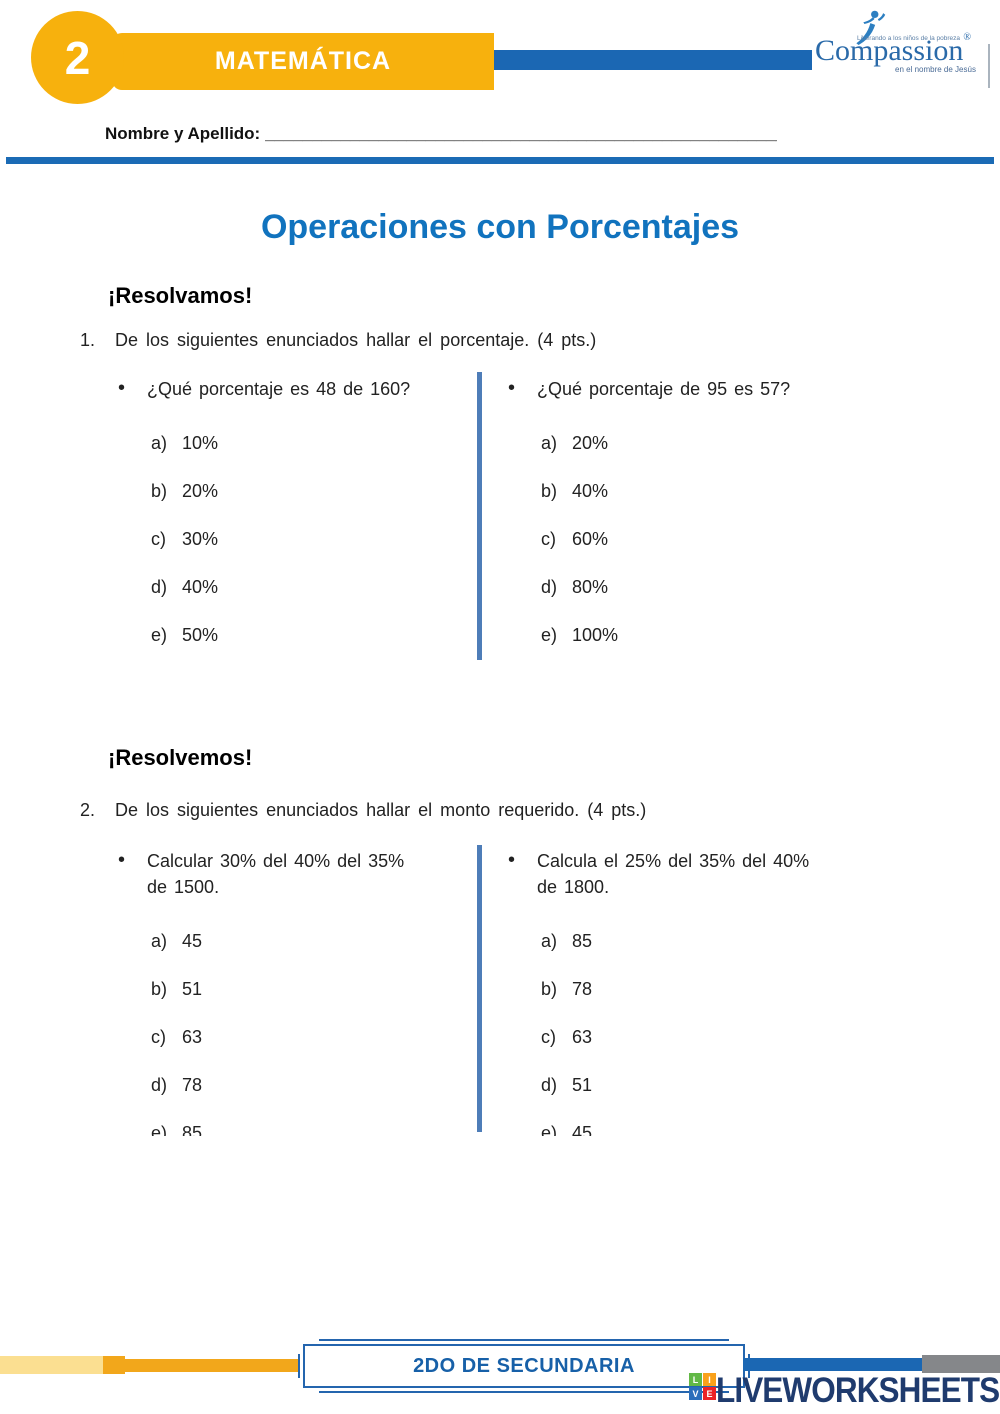 The image size is (1000, 1414). I want to click on footer-yellow-bright-bar, so click(201, 1365).